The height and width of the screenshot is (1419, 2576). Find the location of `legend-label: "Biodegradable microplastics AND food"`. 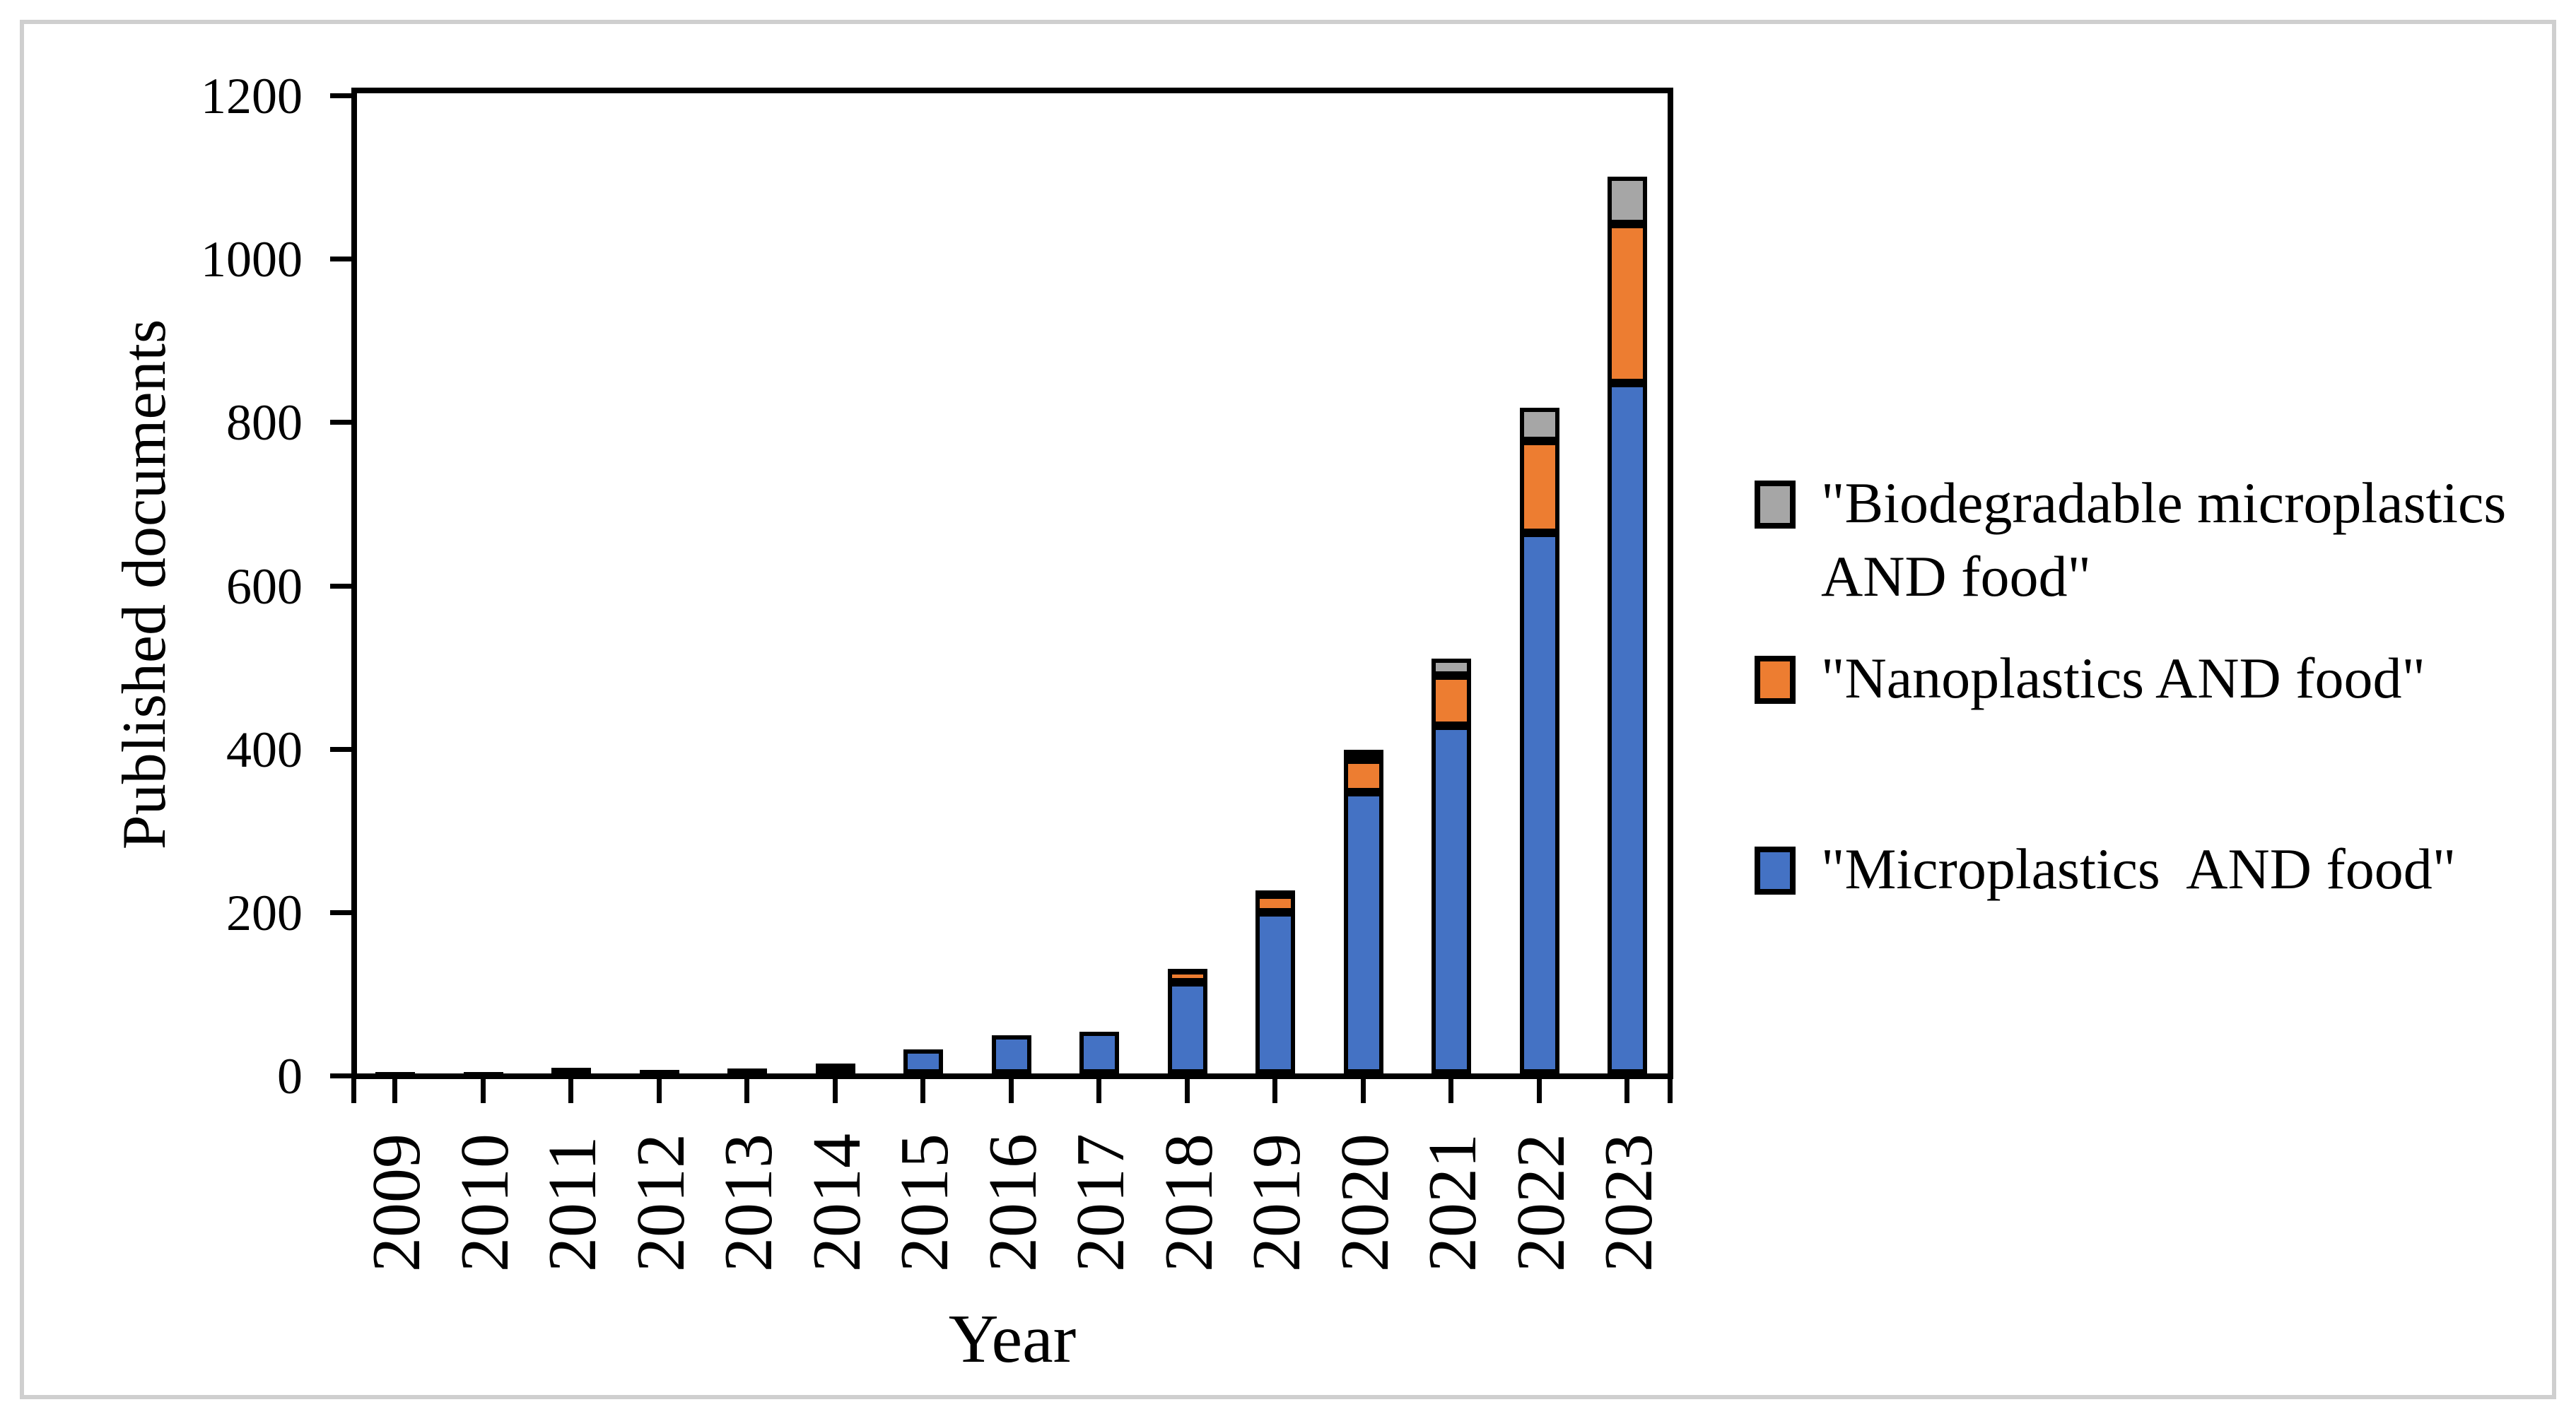

legend-label: "Biodegradable microplastics AND food" is located at coordinates (2170, 539).